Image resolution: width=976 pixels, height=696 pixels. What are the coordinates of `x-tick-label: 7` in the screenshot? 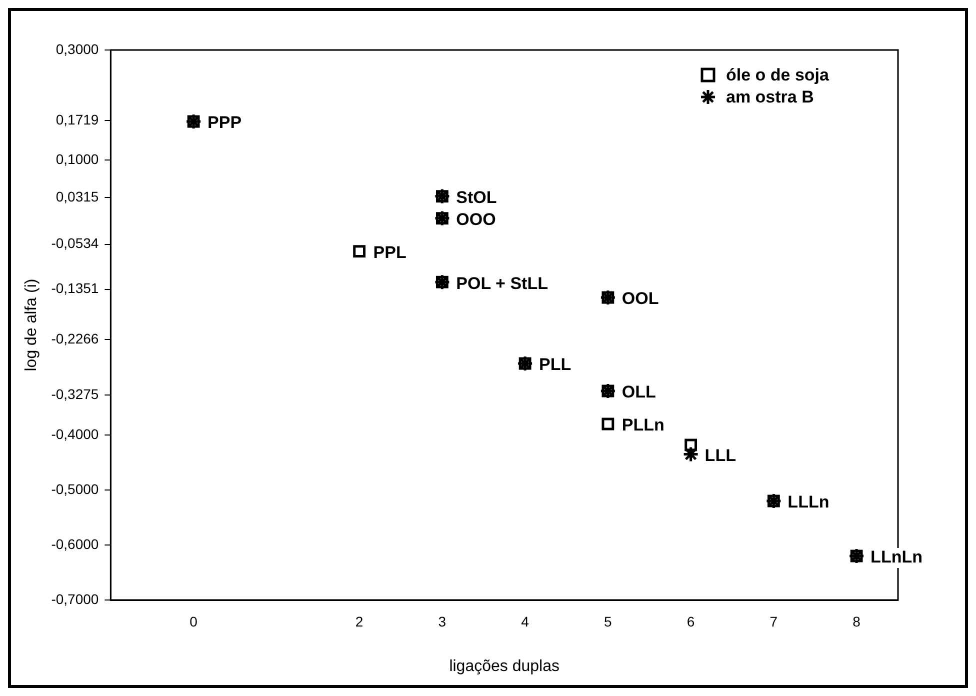 It's located at (774, 621).